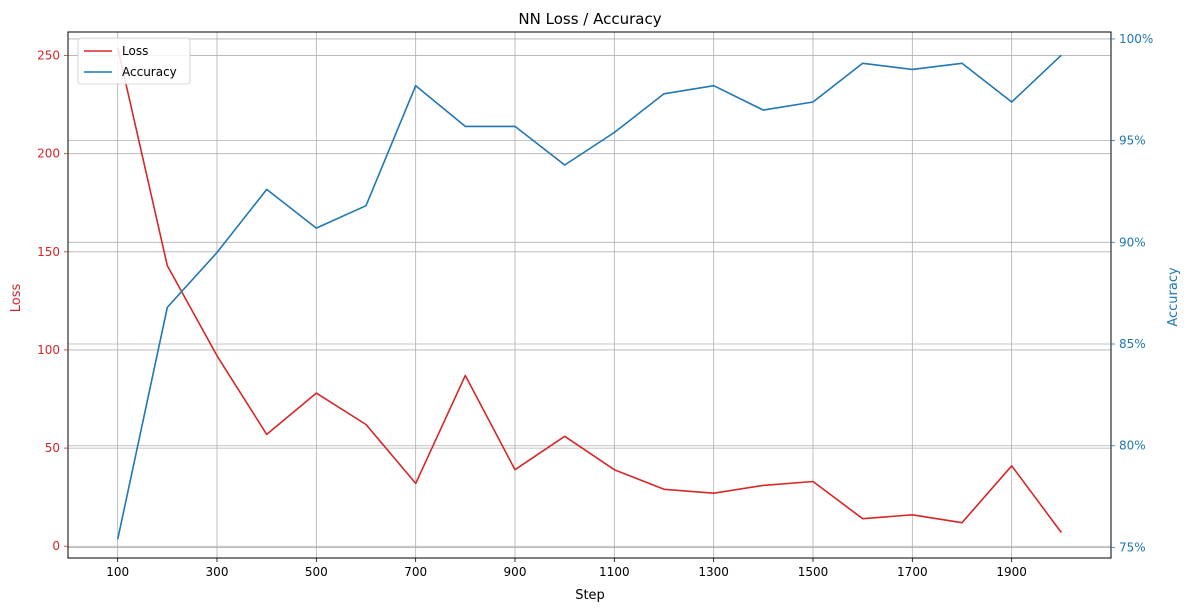 The height and width of the screenshot is (612, 1189). Describe the element at coordinates (1132, 242) in the screenshot. I see `y-tick-label-right: 90%` at that location.